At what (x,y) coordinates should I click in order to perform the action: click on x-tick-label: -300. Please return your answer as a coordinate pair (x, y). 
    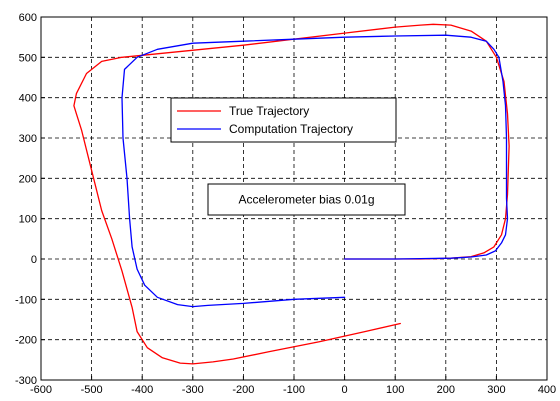
    Looking at the image, I should click on (193, 390).